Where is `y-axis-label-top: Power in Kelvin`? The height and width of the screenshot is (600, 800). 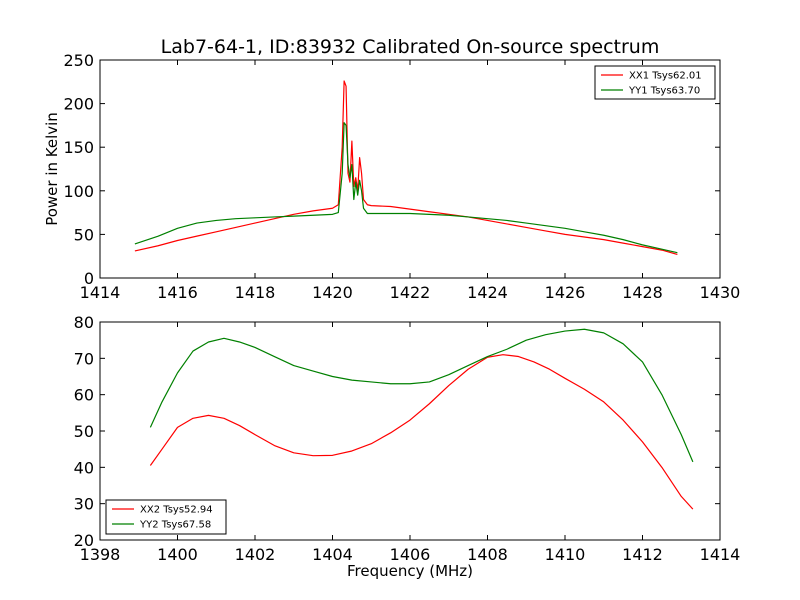
y-axis-label-top: Power in Kelvin is located at coordinates (52, 169).